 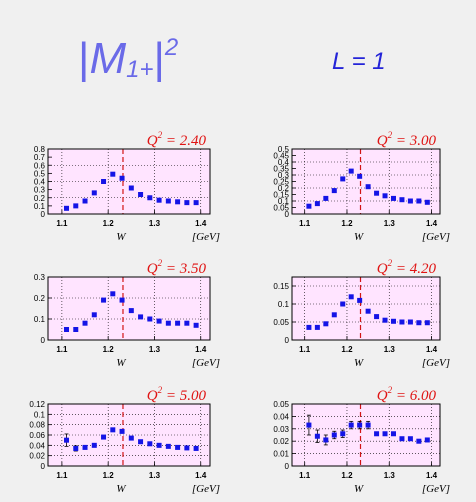 What do you see at coordinates (171, 47) in the screenshot?
I see `multipole-power: 2` at bounding box center [171, 47].